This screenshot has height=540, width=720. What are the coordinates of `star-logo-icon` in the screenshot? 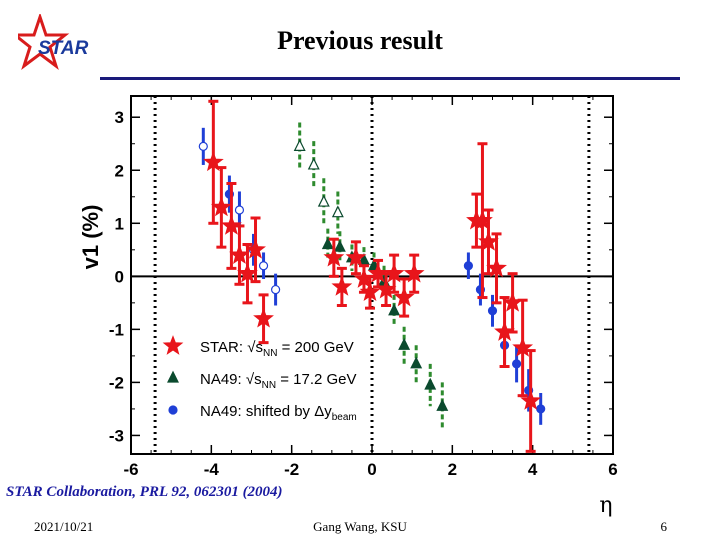 It's located at (44, 42).